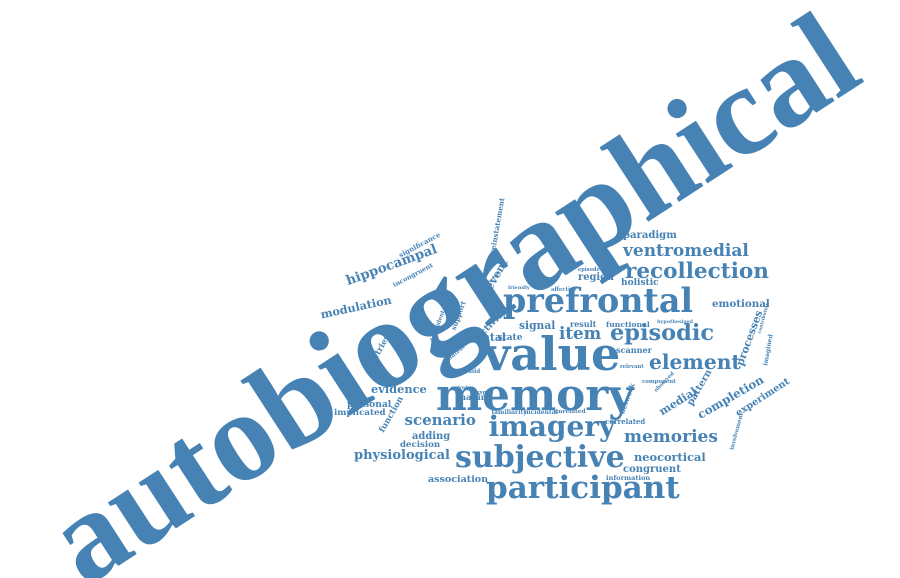 The height and width of the screenshot is (578, 900). What do you see at coordinates (652, 469) in the screenshot?
I see `cloud-word: congruent` at bounding box center [652, 469].